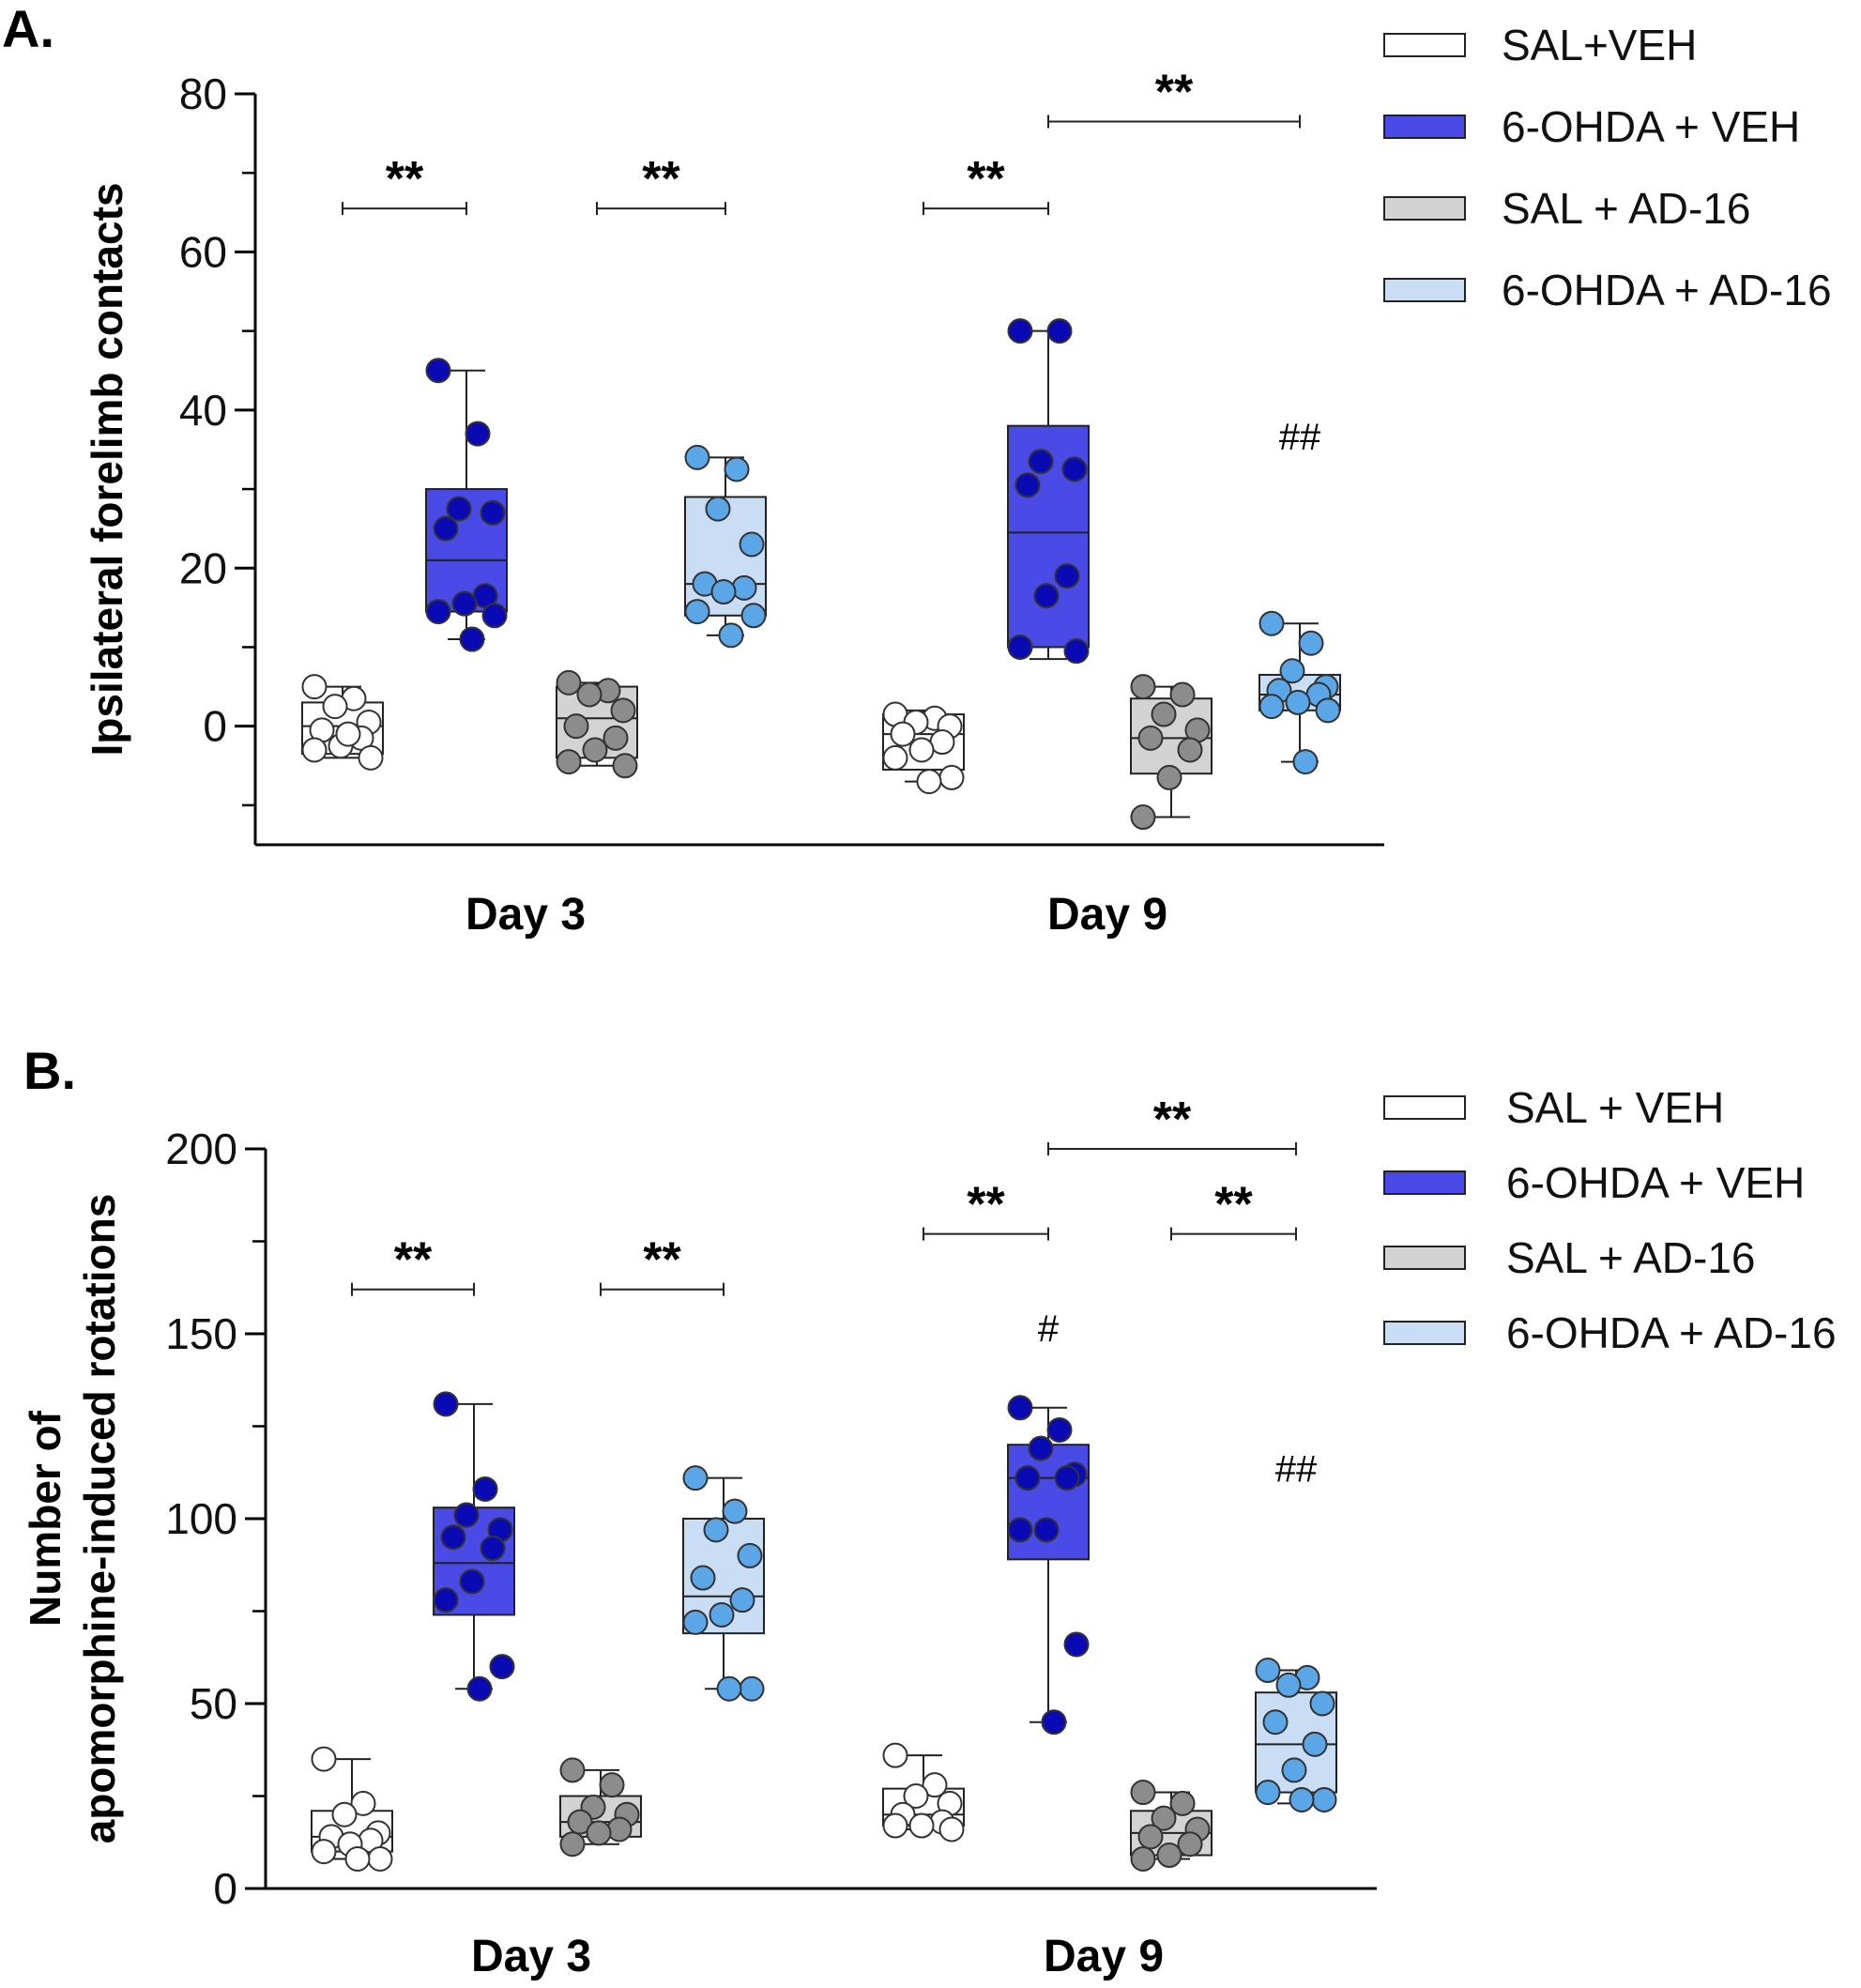  What do you see at coordinates (203, 411) in the screenshot?
I see `y-tick-label: 40` at bounding box center [203, 411].